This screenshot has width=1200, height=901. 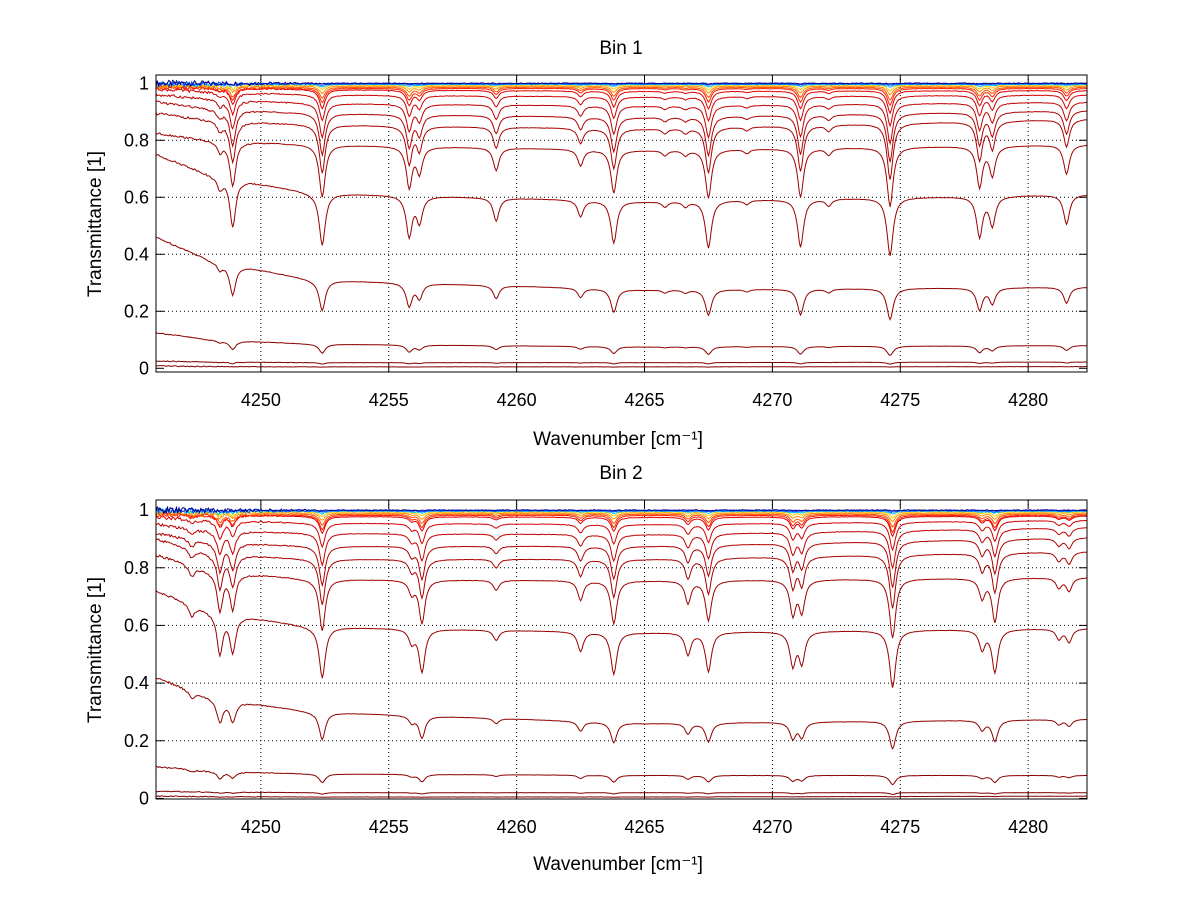 I want to click on chart-title: Bin 1, so click(x=620, y=48).